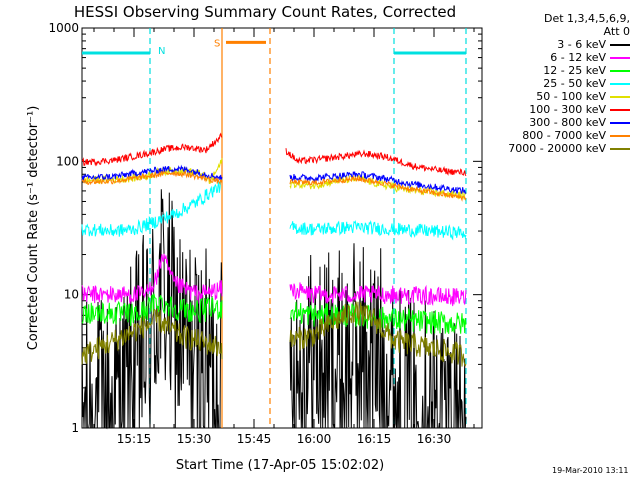 The width and height of the screenshot is (640, 480). What do you see at coordinates (578, 57) in the screenshot?
I see `legend-entry-label: 6 - 12 keV` at bounding box center [578, 57].